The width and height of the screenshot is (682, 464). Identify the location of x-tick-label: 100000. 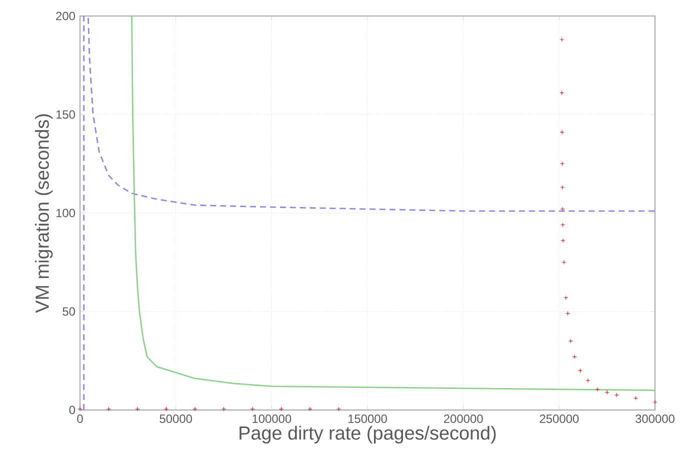
(272, 418).